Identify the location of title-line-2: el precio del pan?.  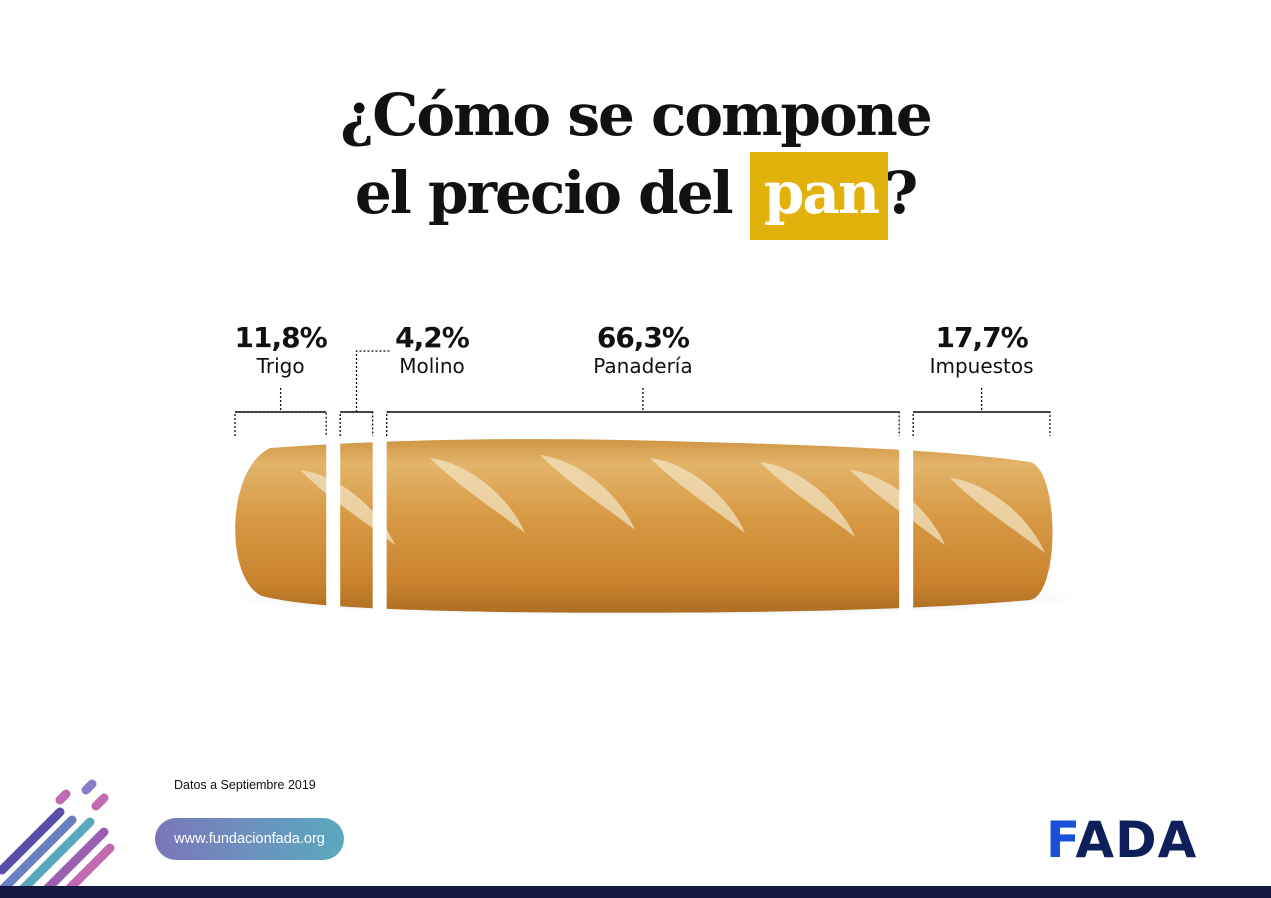
(635, 196).